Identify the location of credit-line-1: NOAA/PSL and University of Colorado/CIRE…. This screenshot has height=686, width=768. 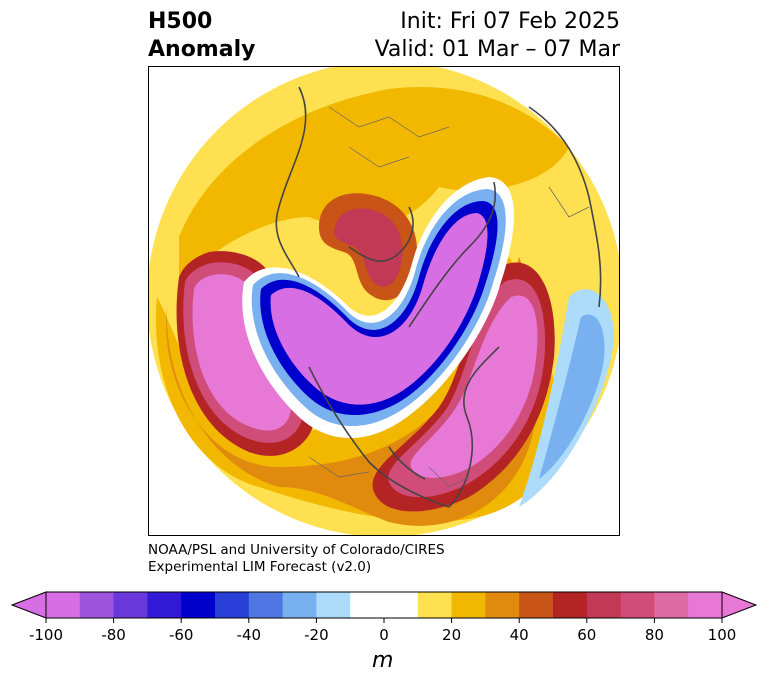
(296, 550).